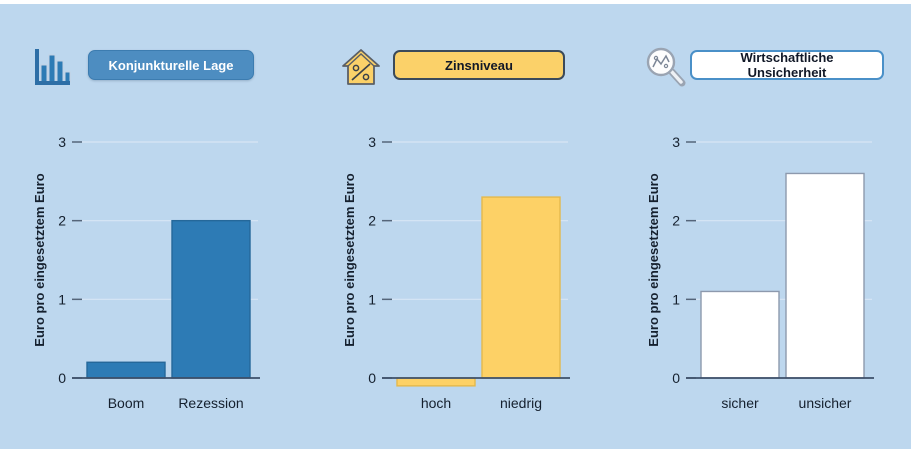 The height and width of the screenshot is (456, 911). Describe the element at coordinates (436, 403) in the screenshot. I see `x-category-label: hoch` at that location.